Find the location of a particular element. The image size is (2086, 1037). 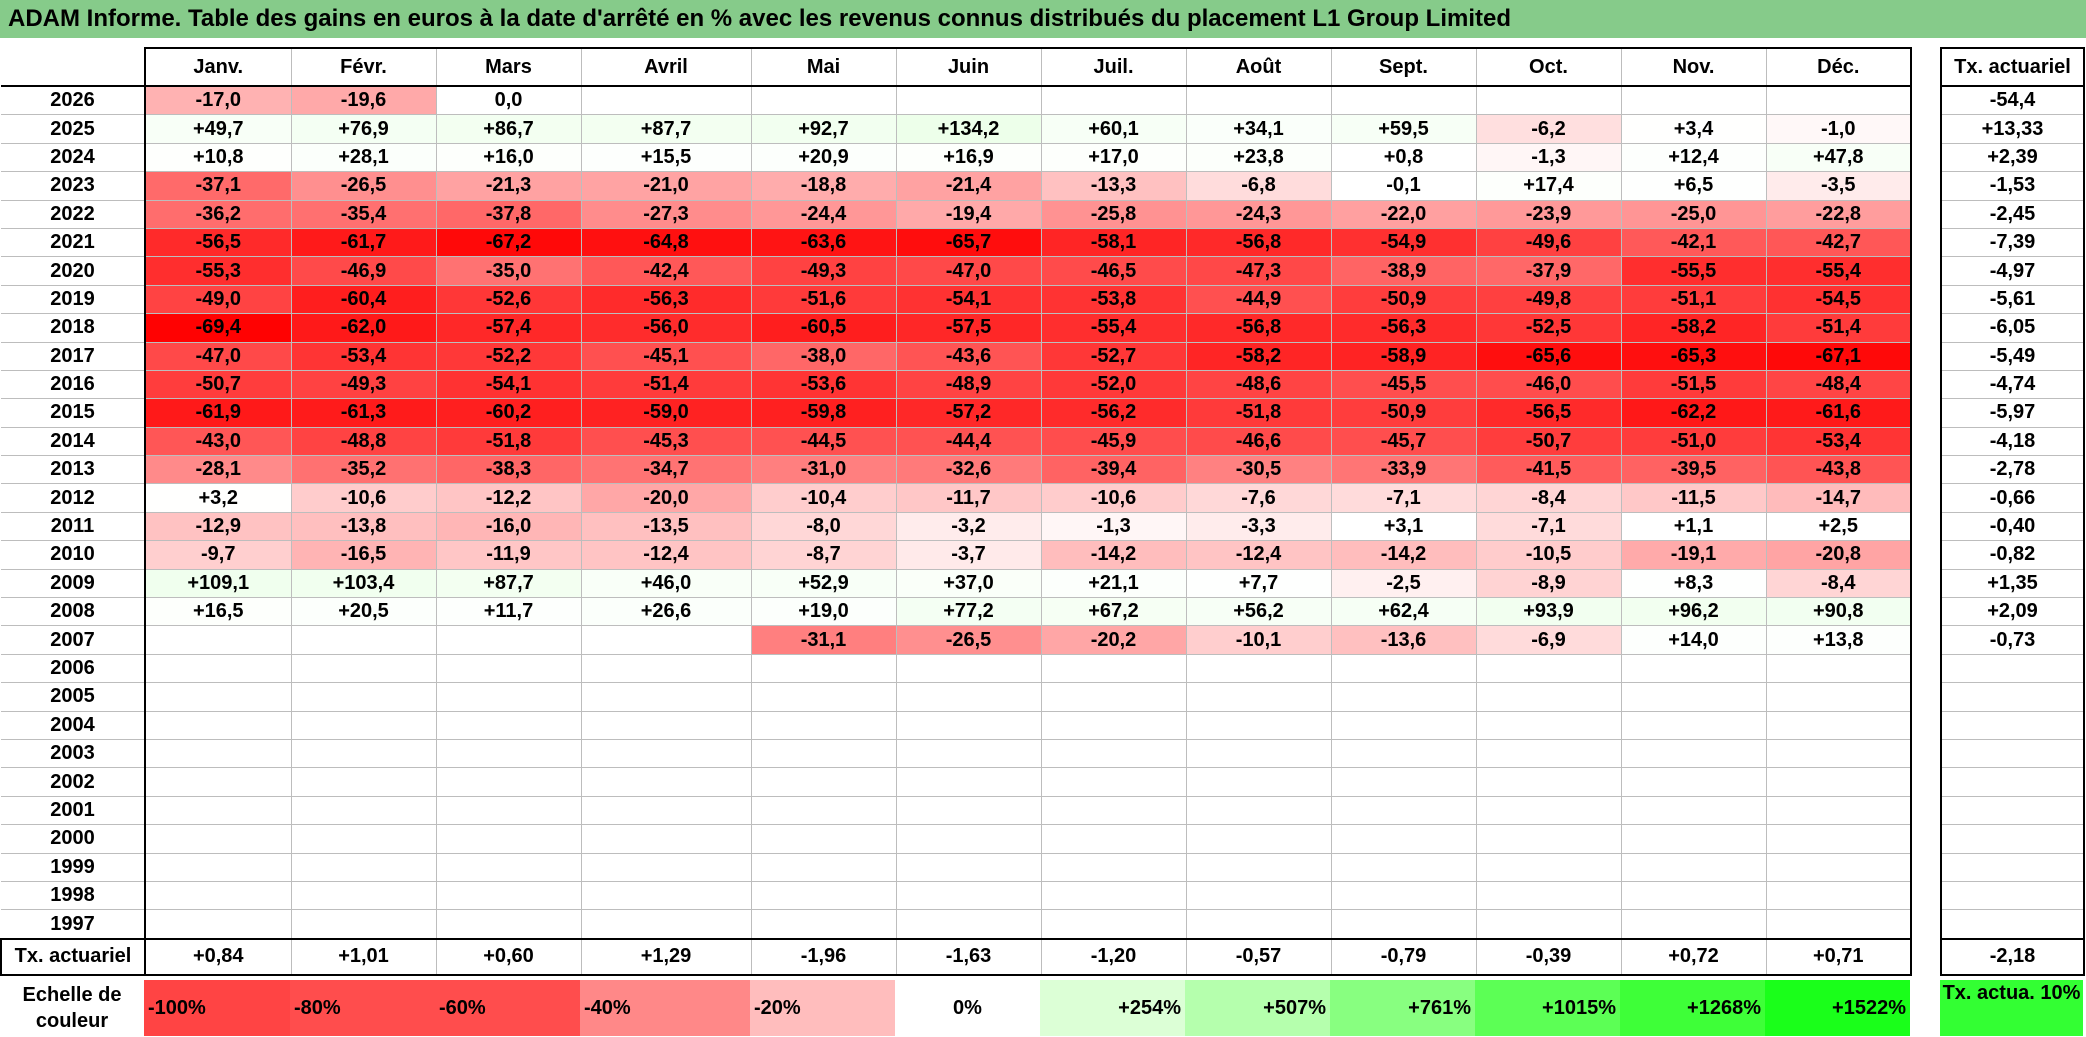

value-cell: -48,9 is located at coordinates (968, 384).